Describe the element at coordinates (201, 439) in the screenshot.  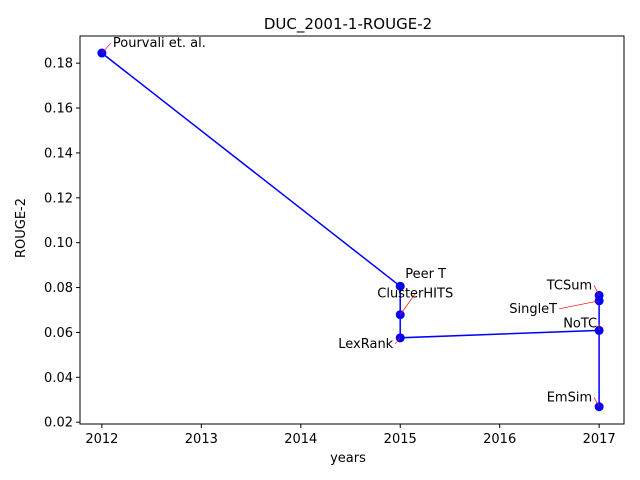
I see `x-tick-label: 2013` at that location.